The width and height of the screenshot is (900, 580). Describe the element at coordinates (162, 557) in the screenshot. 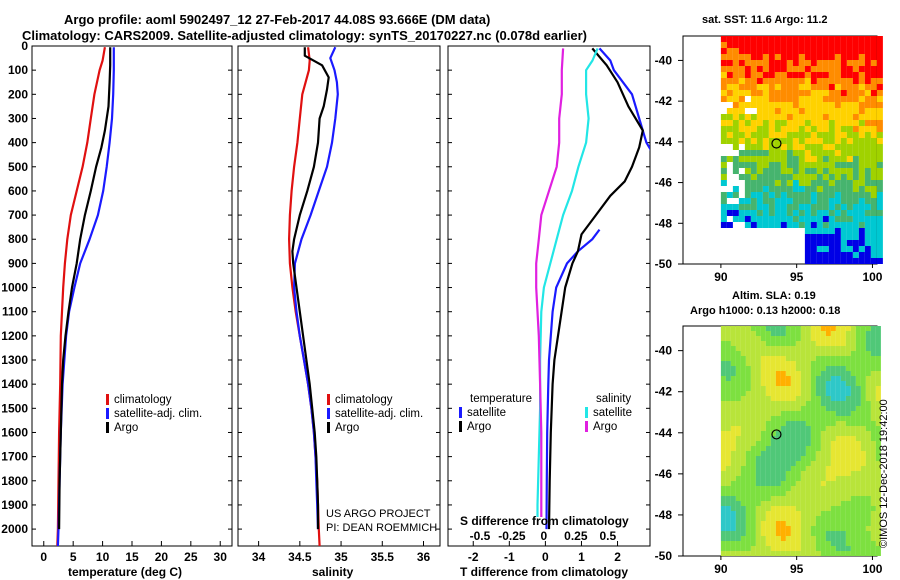

I see `temperature-tick-label: 20` at that location.